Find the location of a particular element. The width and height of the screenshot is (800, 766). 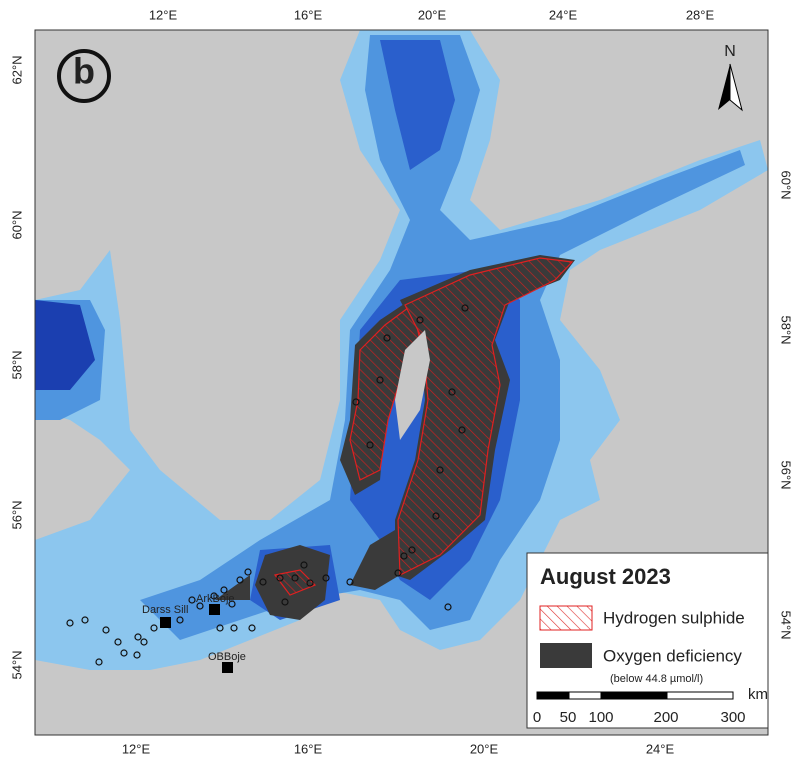

legend-note: (below 44.8 µmol/l) is located at coordinates (656, 679).